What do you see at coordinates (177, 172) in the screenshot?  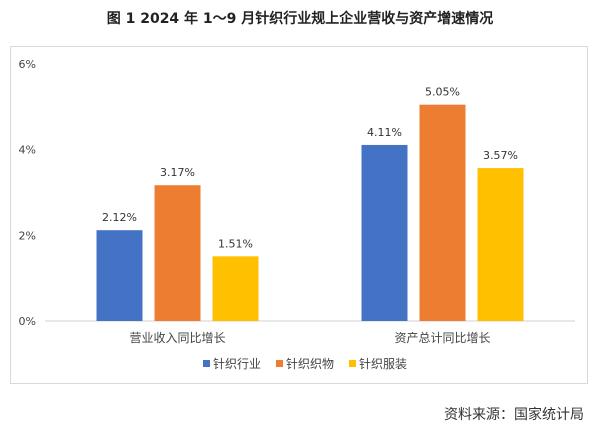 I see `data-label: 3.17%` at bounding box center [177, 172].